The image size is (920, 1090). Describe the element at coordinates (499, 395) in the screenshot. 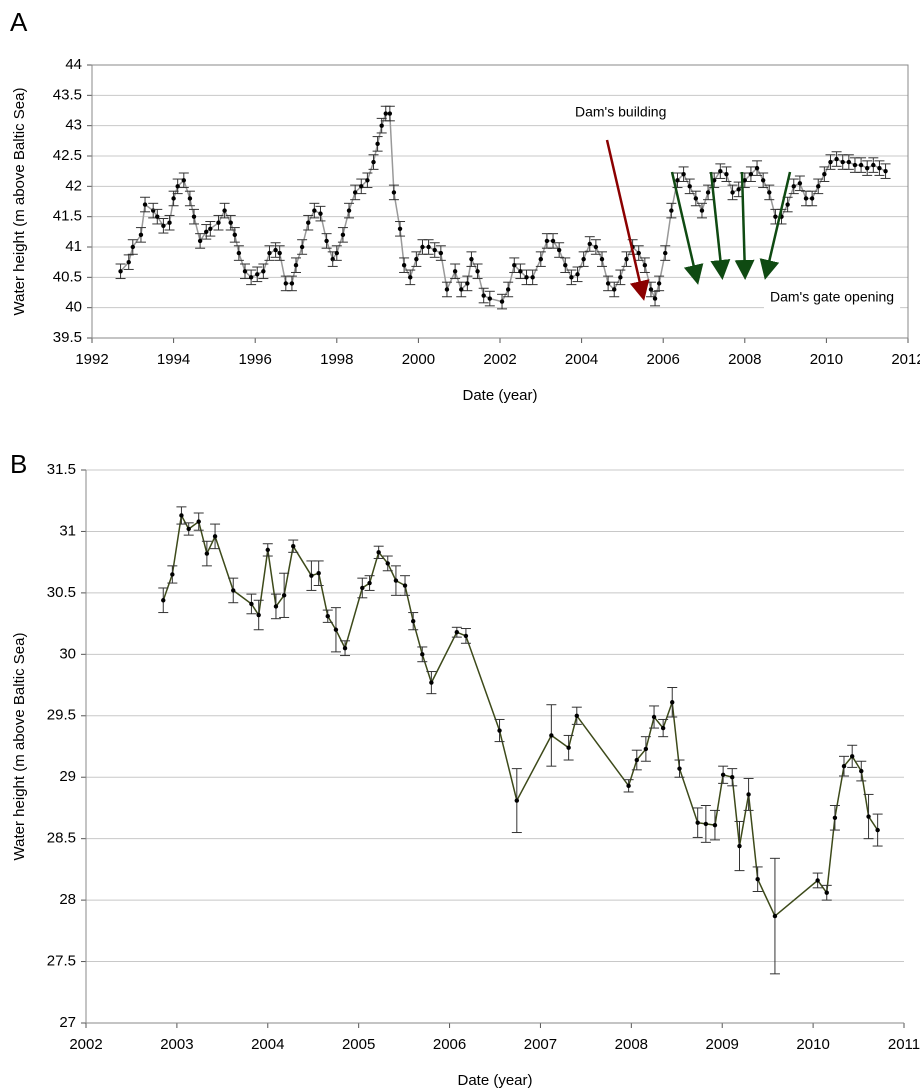

I see `x-axis-title: Date (year)` at that location.